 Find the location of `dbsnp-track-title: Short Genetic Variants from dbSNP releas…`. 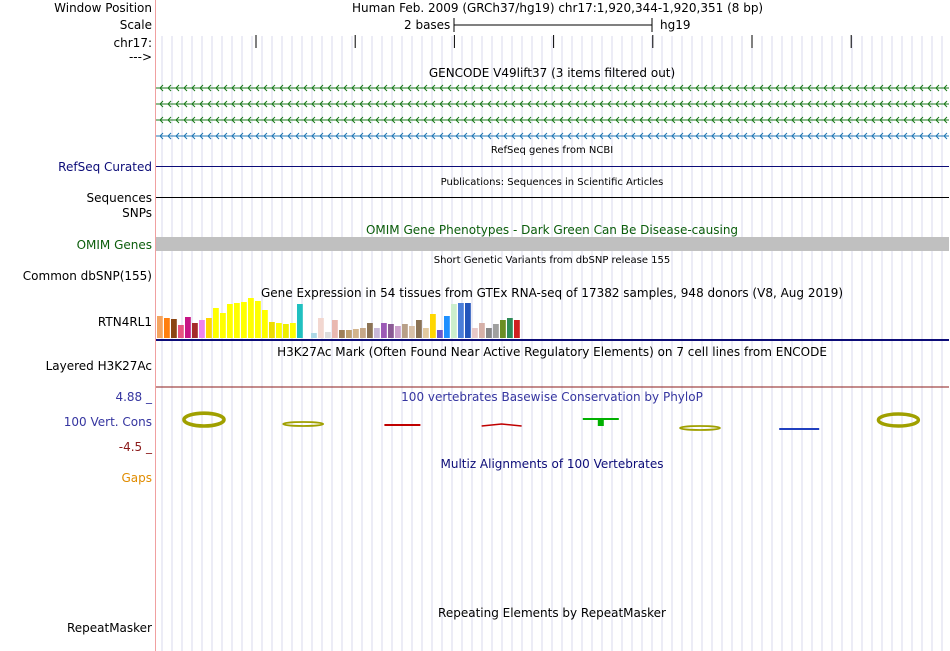

dbsnp-track-title: Short Genetic Variants from dbSNP releas… is located at coordinates (552, 260).